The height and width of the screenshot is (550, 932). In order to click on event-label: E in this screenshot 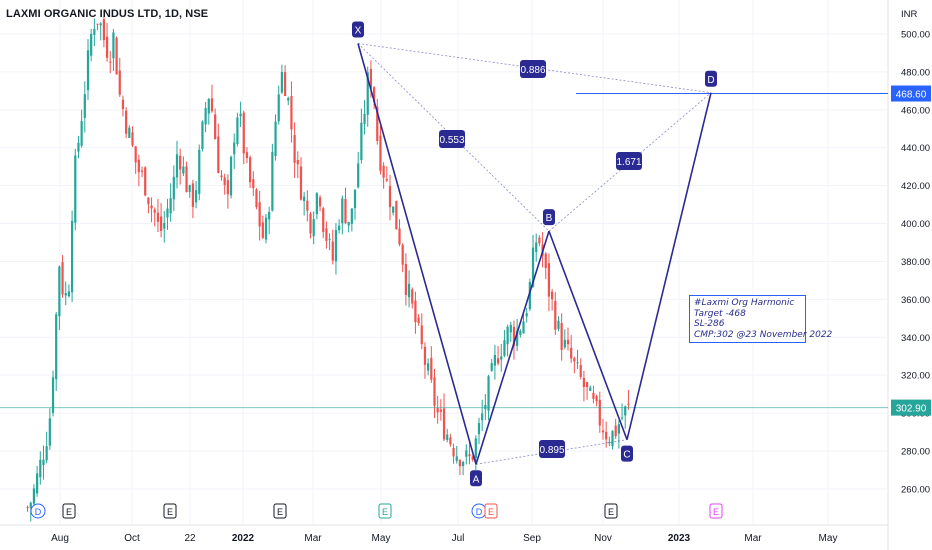, I will do `click(611, 512)`.